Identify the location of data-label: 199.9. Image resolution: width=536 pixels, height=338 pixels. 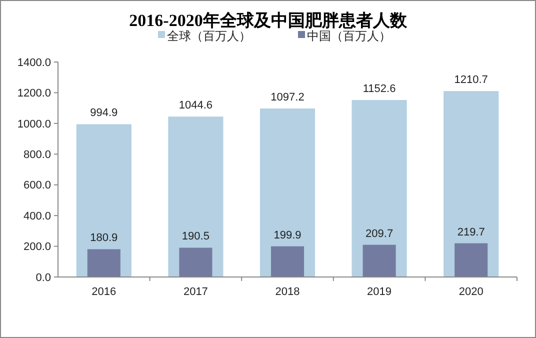
(288, 235).